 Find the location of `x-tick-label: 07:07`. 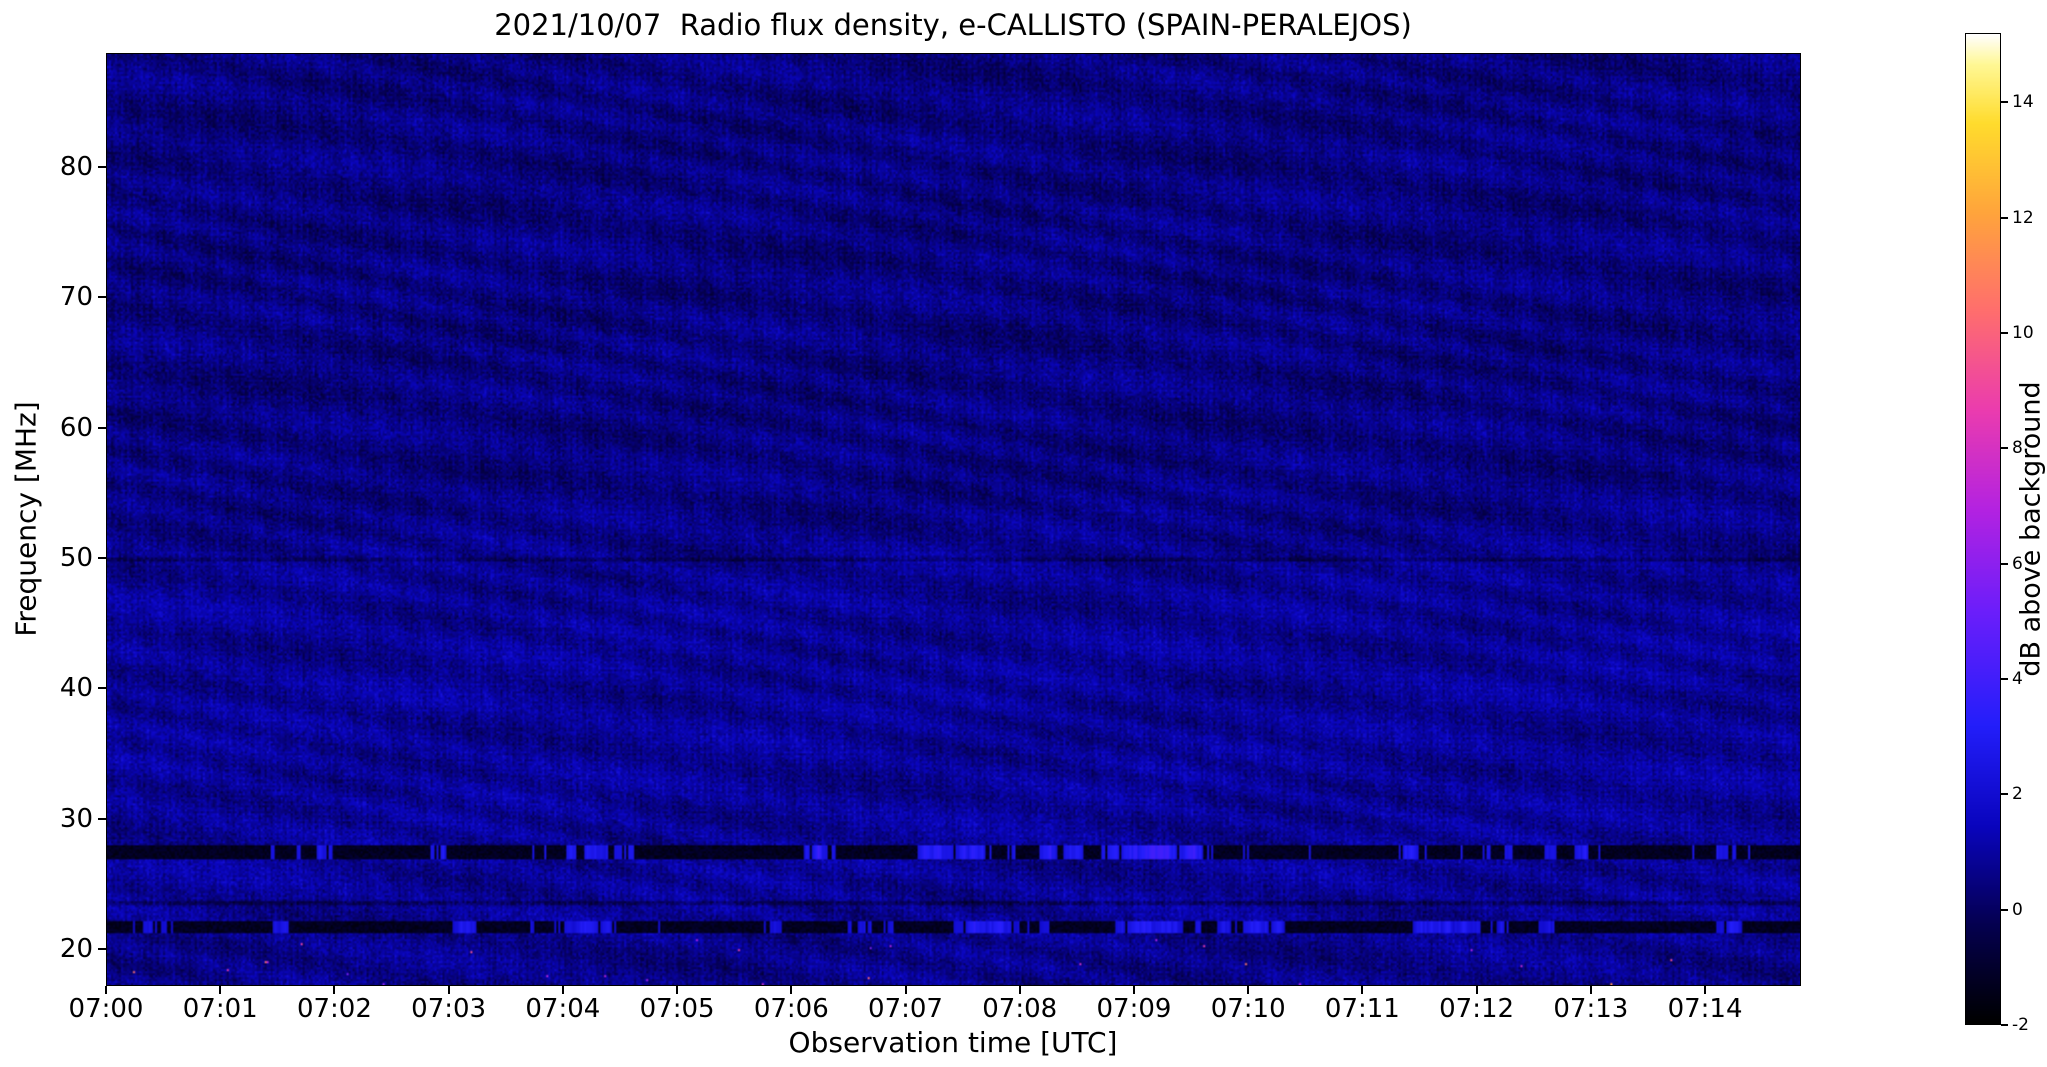

x-tick-label: 07:07 is located at coordinates (905, 1009).